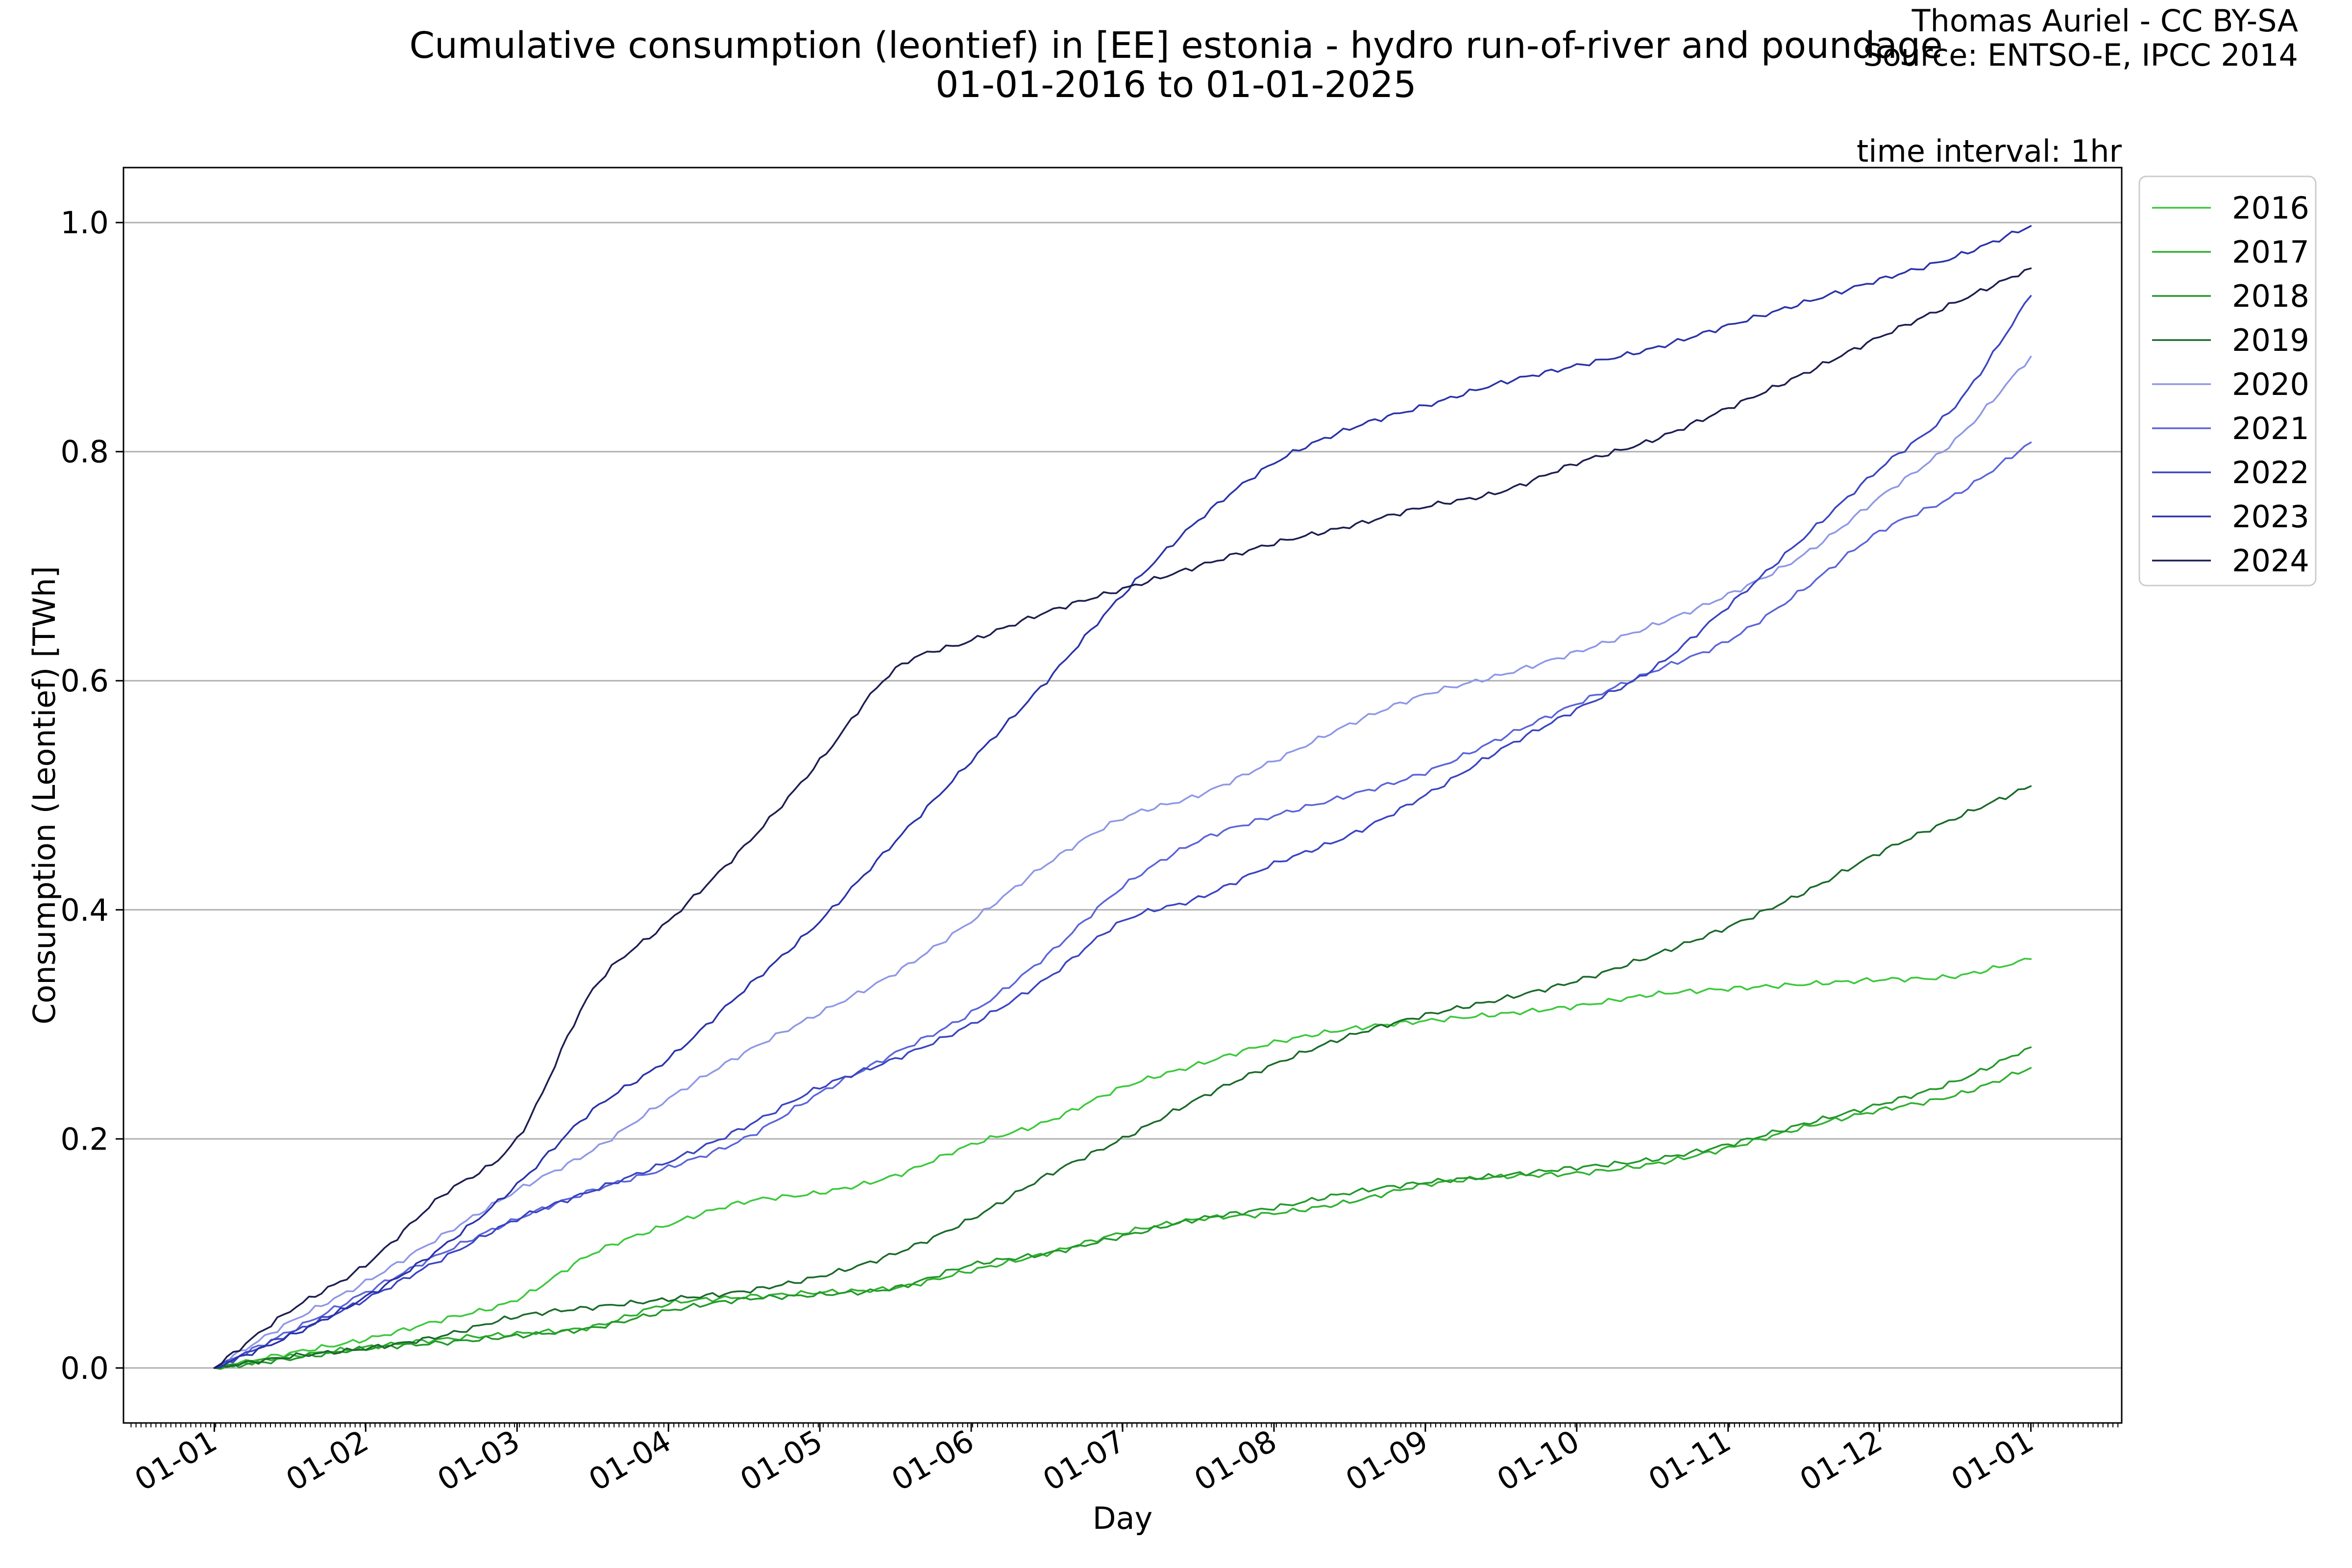 This screenshot has height=1568, width=2352. Describe the element at coordinates (2080, 55) in the screenshot. I see `credit-line2: Source: ENTSO-E, IPCC 2014` at that location.